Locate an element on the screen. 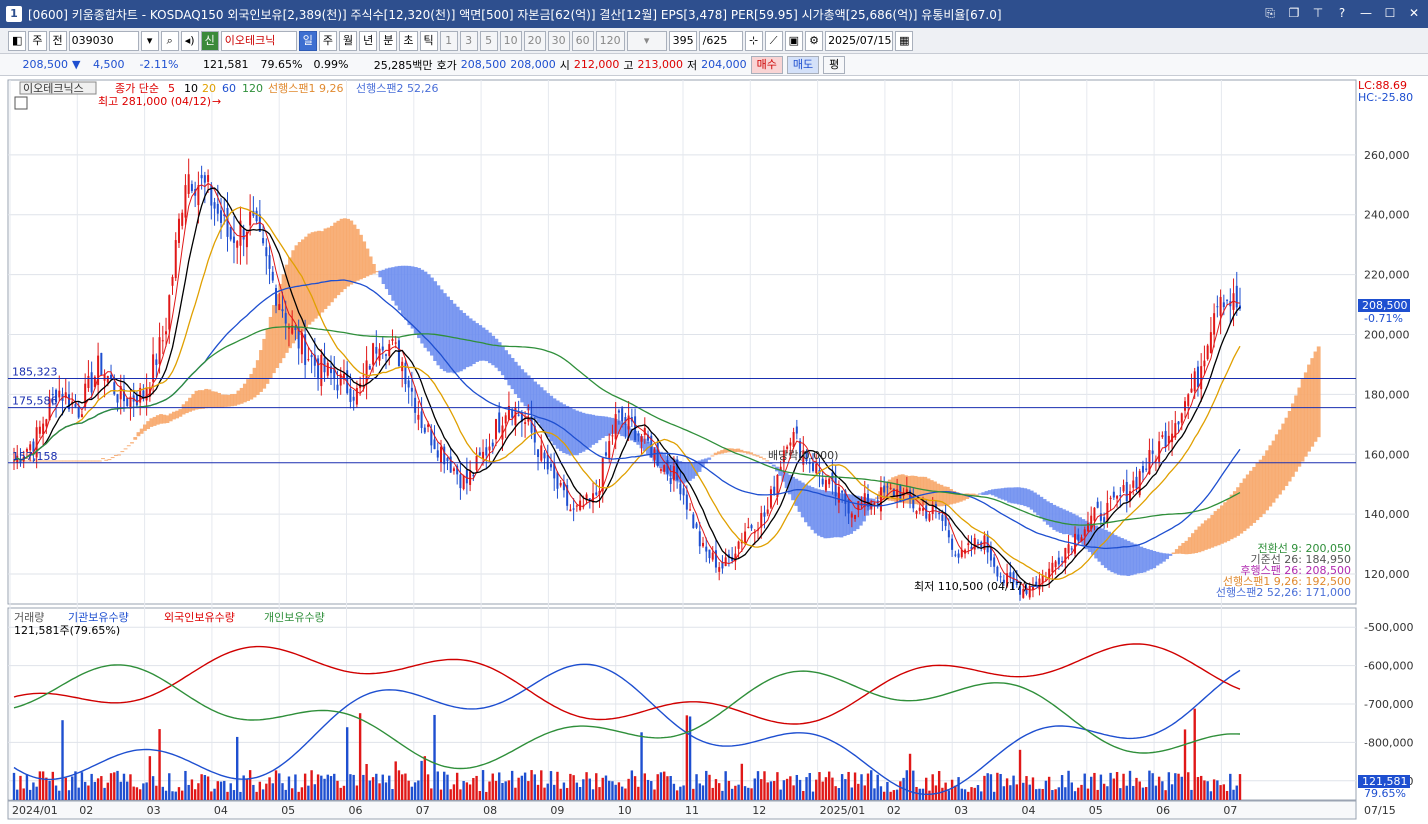 This screenshot has width=1428, height=824. tab-year: 년 is located at coordinates (368, 40).